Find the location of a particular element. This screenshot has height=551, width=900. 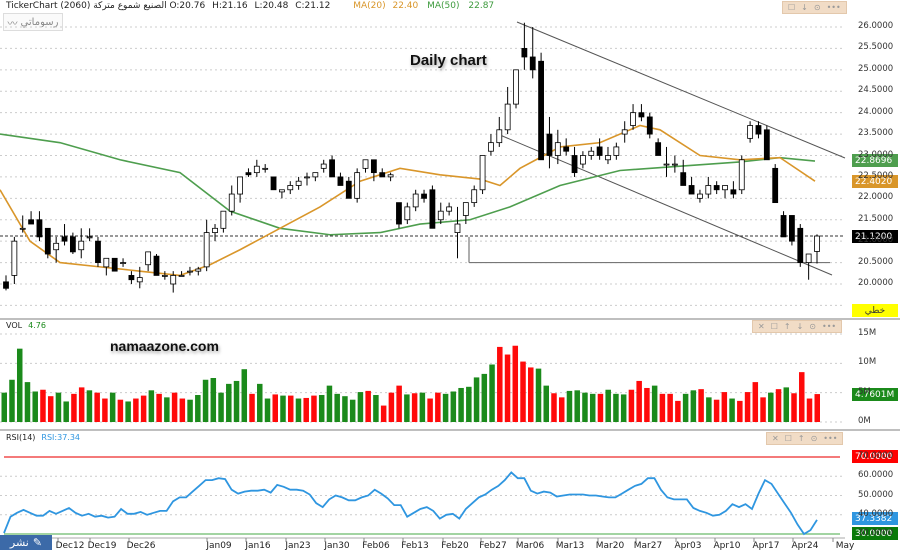

rsi-title: RSI(14) RSI:37.34 is located at coordinates (43, 437).